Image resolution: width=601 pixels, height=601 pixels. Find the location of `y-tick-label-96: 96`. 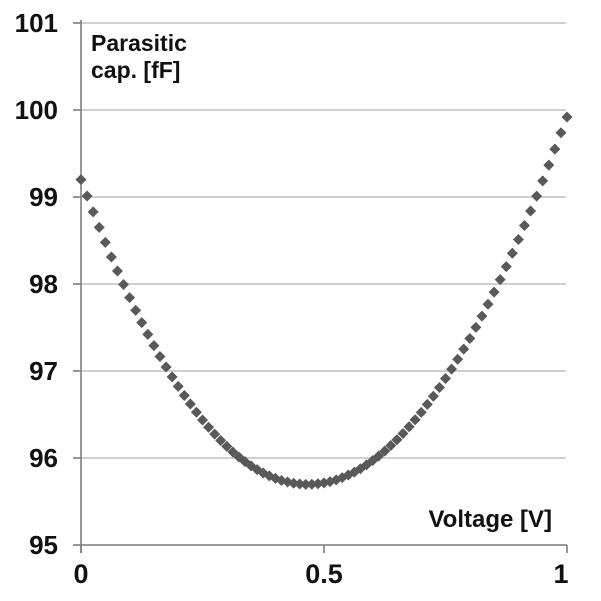

y-tick-label-96: 96 is located at coordinates (43, 458).